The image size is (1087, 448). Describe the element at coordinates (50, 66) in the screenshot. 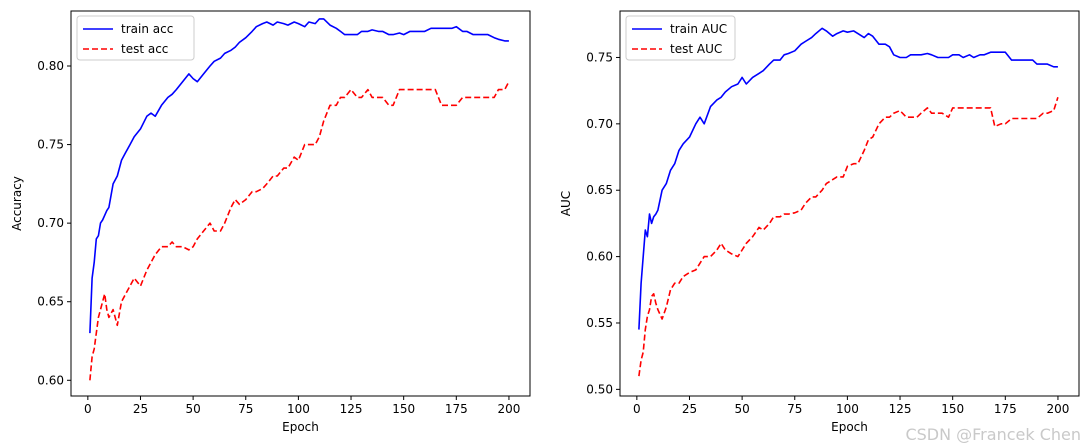

I see `y-tick-label: 0.80` at that location.